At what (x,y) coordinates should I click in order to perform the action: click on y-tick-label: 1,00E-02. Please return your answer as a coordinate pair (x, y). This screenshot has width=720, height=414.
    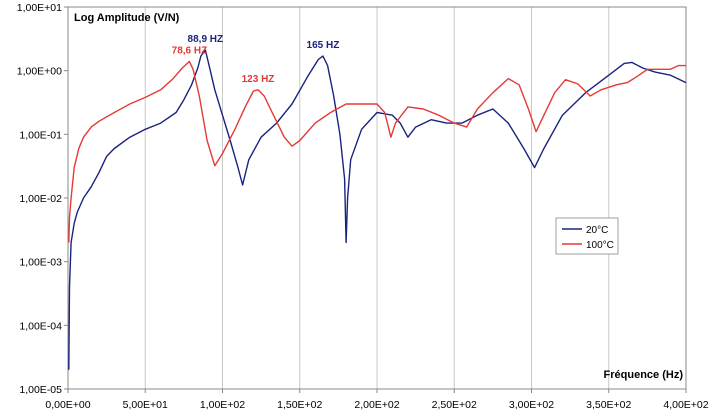
    Looking at the image, I should click on (40, 199).